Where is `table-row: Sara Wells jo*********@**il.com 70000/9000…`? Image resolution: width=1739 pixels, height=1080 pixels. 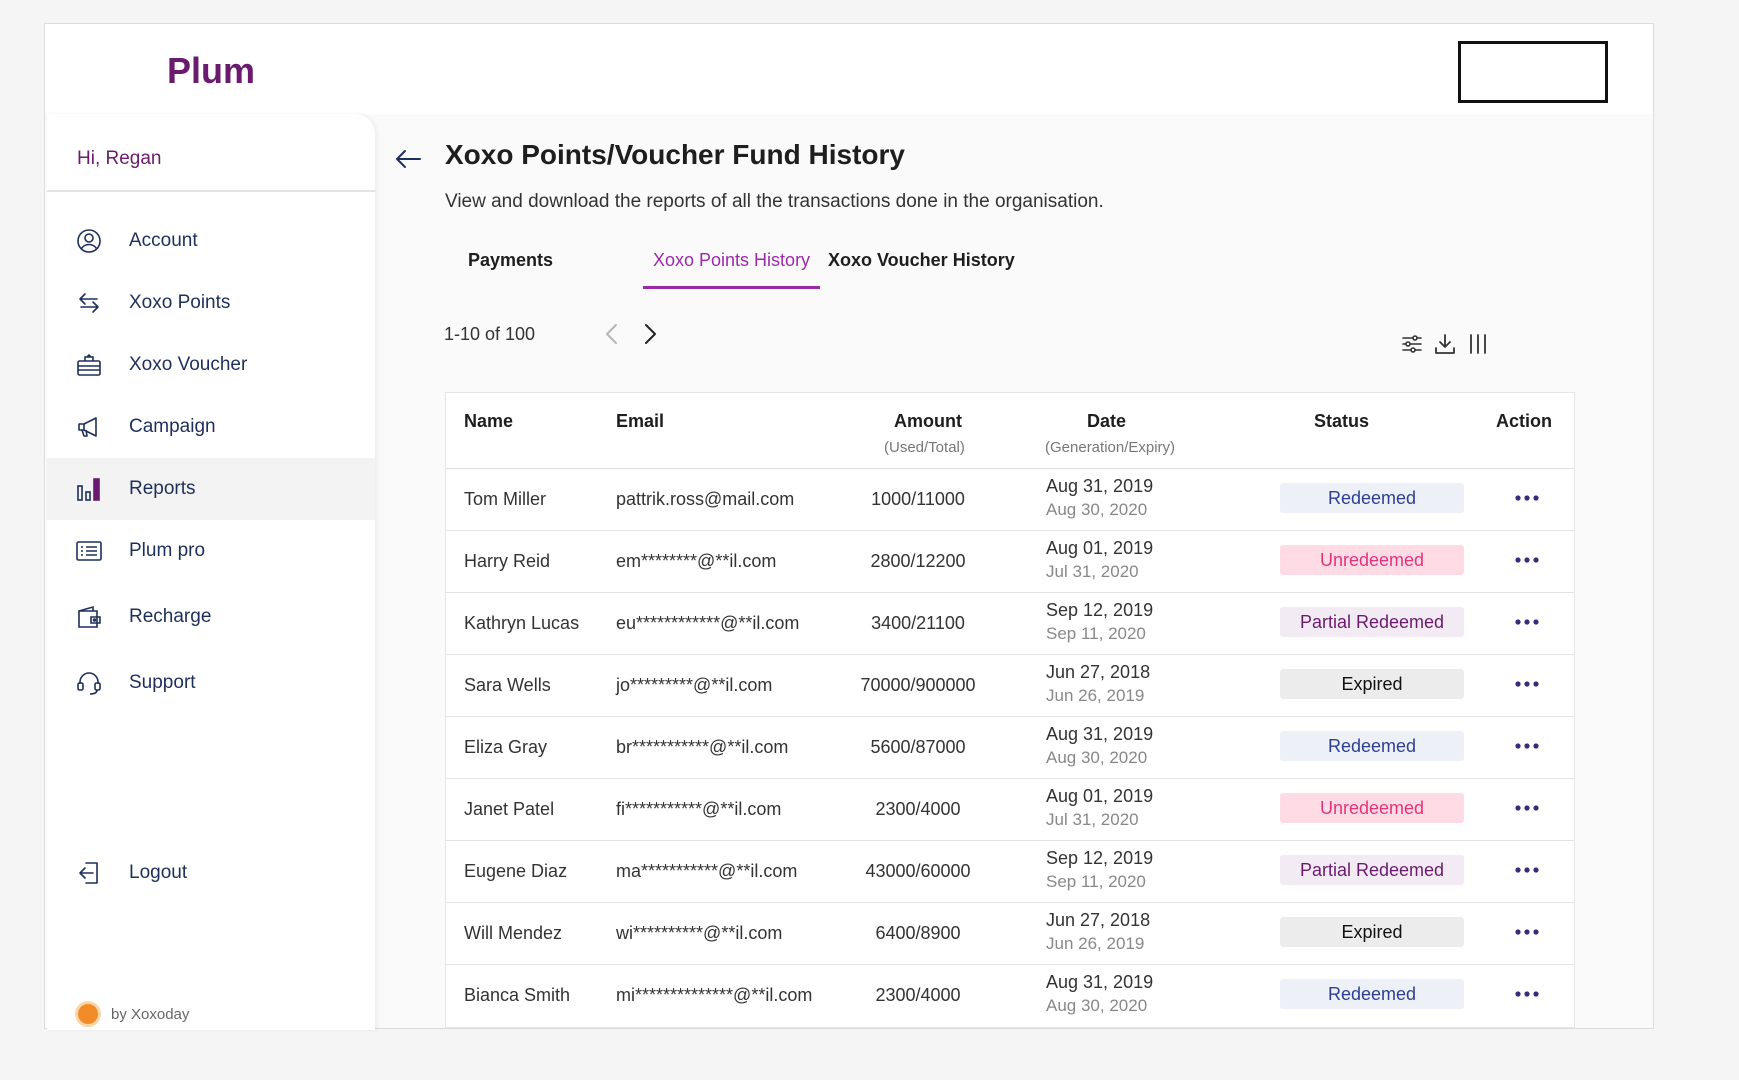
table-row: Sara Wells jo*********@**il.com 70000/9000… is located at coordinates (1010, 686).